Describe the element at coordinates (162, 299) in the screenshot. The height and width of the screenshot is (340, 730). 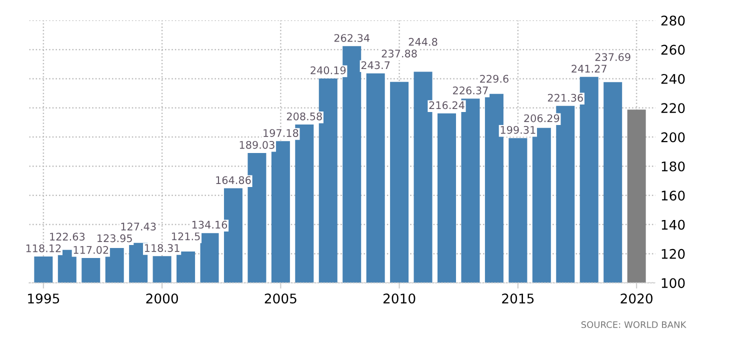
I see `x-tick-label: 2000` at that location.